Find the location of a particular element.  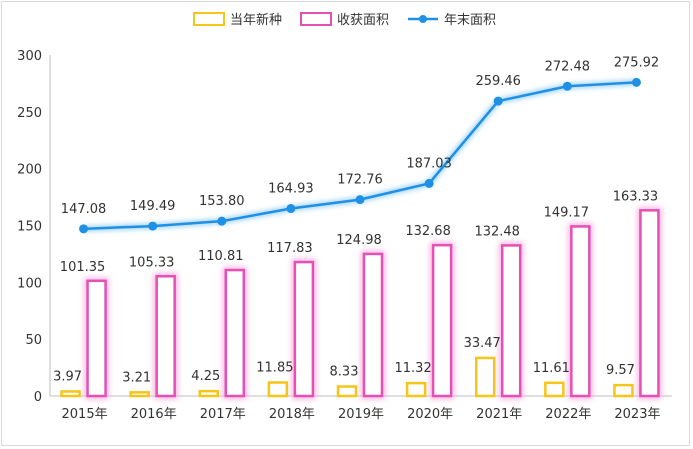

x-tick-label: 2017年 is located at coordinates (223, 414).